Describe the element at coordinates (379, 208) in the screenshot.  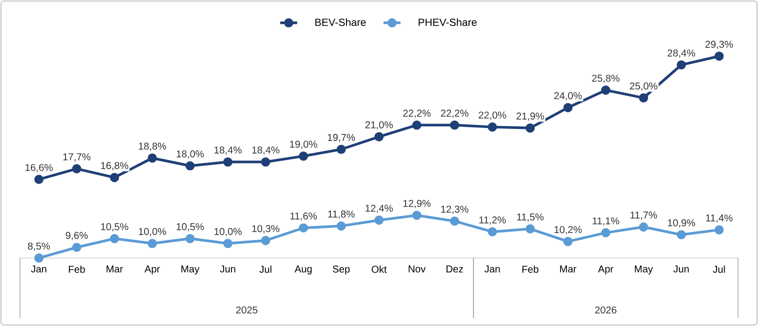
I see `data-label: 12,4%` at that location.